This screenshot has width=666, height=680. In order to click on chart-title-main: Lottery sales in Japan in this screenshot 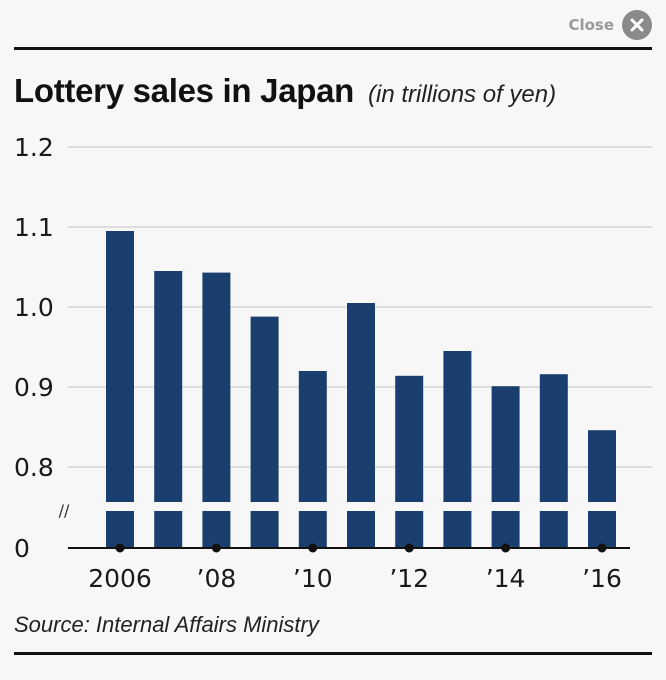, I will do `click(184, 90)`.